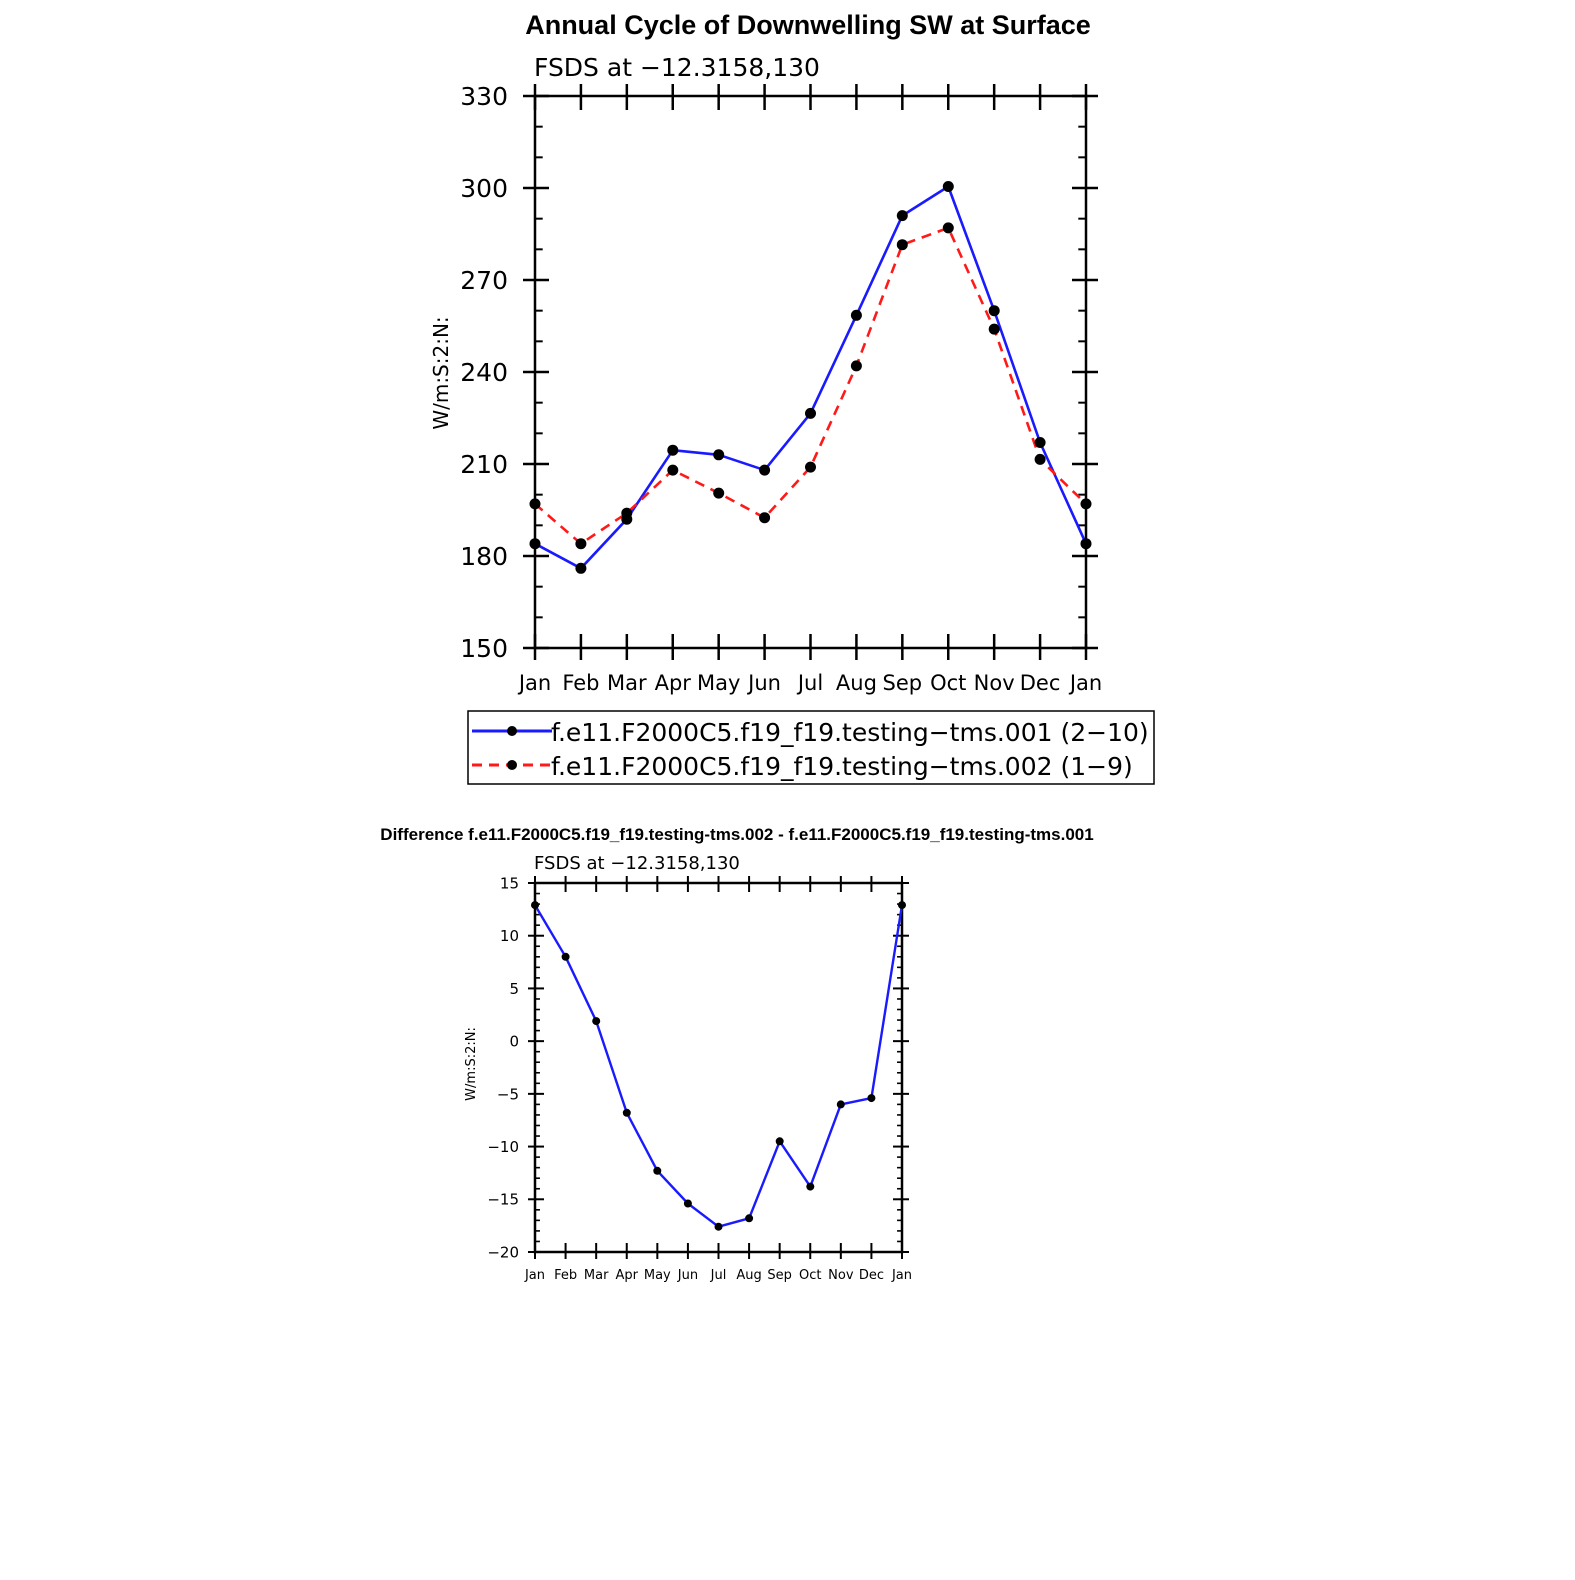  Describe the element at coordinates (512, 731) in the screenshot. I see `legend-series1-marker` at that location.